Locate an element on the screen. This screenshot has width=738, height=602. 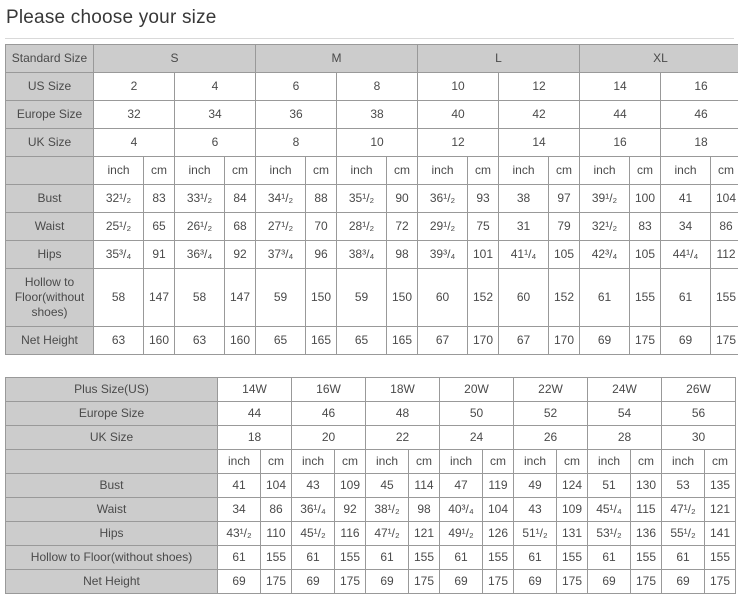
value-cell: 29¹/₂ is located at coordinates (443, 227).